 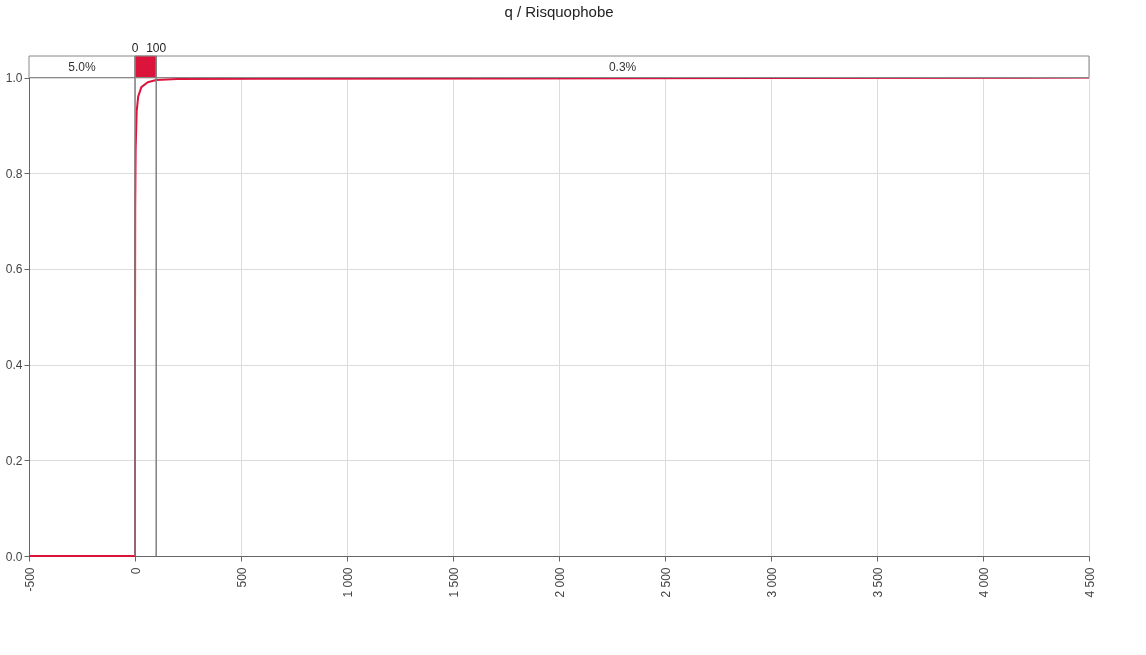 I want to click on y-tick-label: 0.8, so click(x=14, y=173).